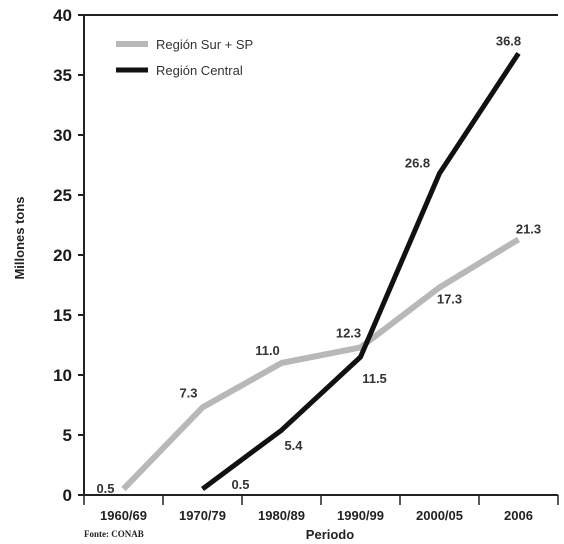  What do you see at coordinates (188, 392) in the screenshot?
I see `data-label: 7.3` at bounding box center [188, 392].